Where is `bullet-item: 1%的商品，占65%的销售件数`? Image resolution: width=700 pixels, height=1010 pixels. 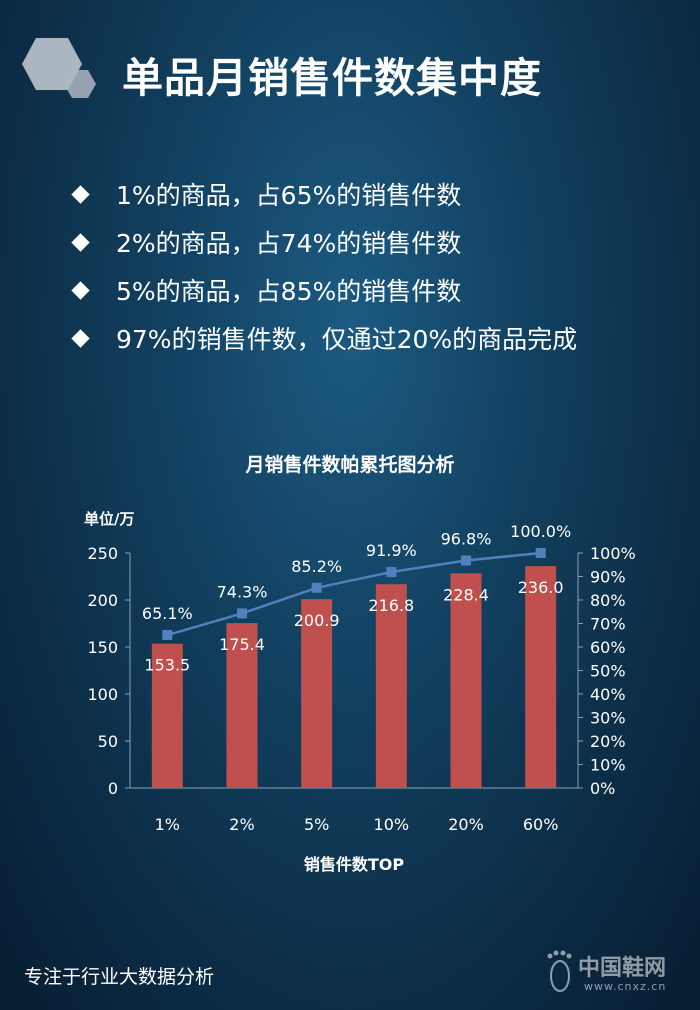
bullet-item: 1%的商品，占65%的销售件数 is located at coordinates (370, 196).